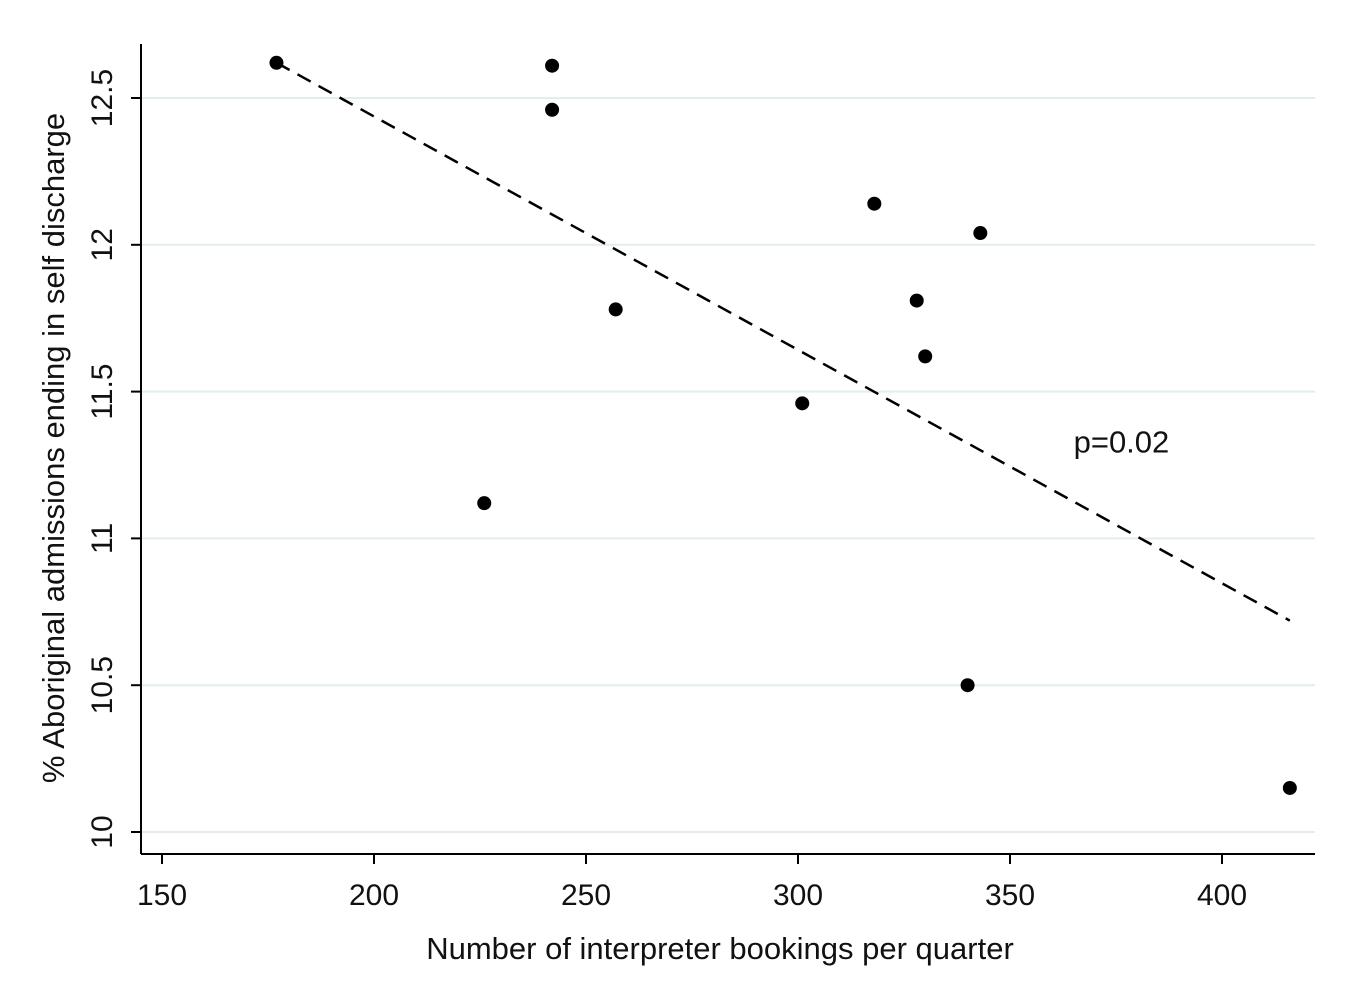 Image resolution: width=1352 pixels, height=983 pixels. What do you see at coordinates (586, 895) in the screenshot?
I see `x-tick-label: 250` at bounding box center [586, 895].